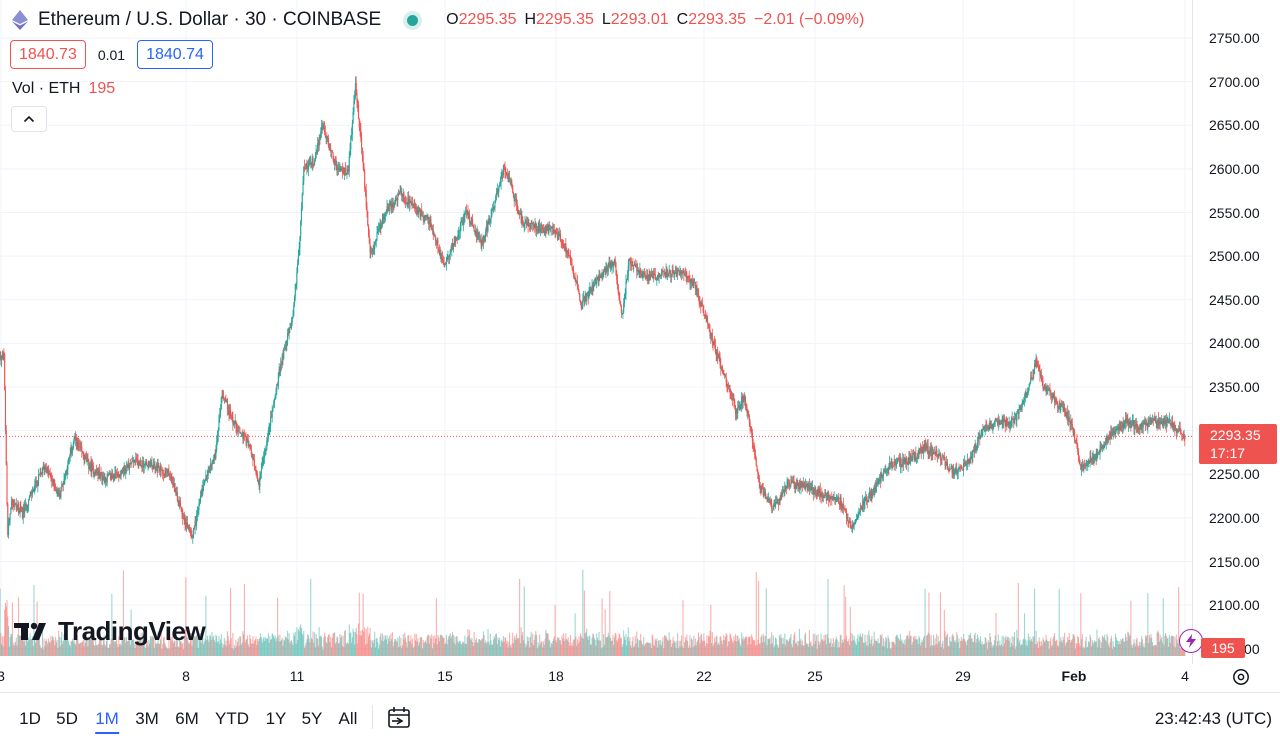 This screenshot has height=741, width=1280. Describe the element at coordinates (175, 54) in the screenshot. I see `buy-button: 1840.74` at that location.